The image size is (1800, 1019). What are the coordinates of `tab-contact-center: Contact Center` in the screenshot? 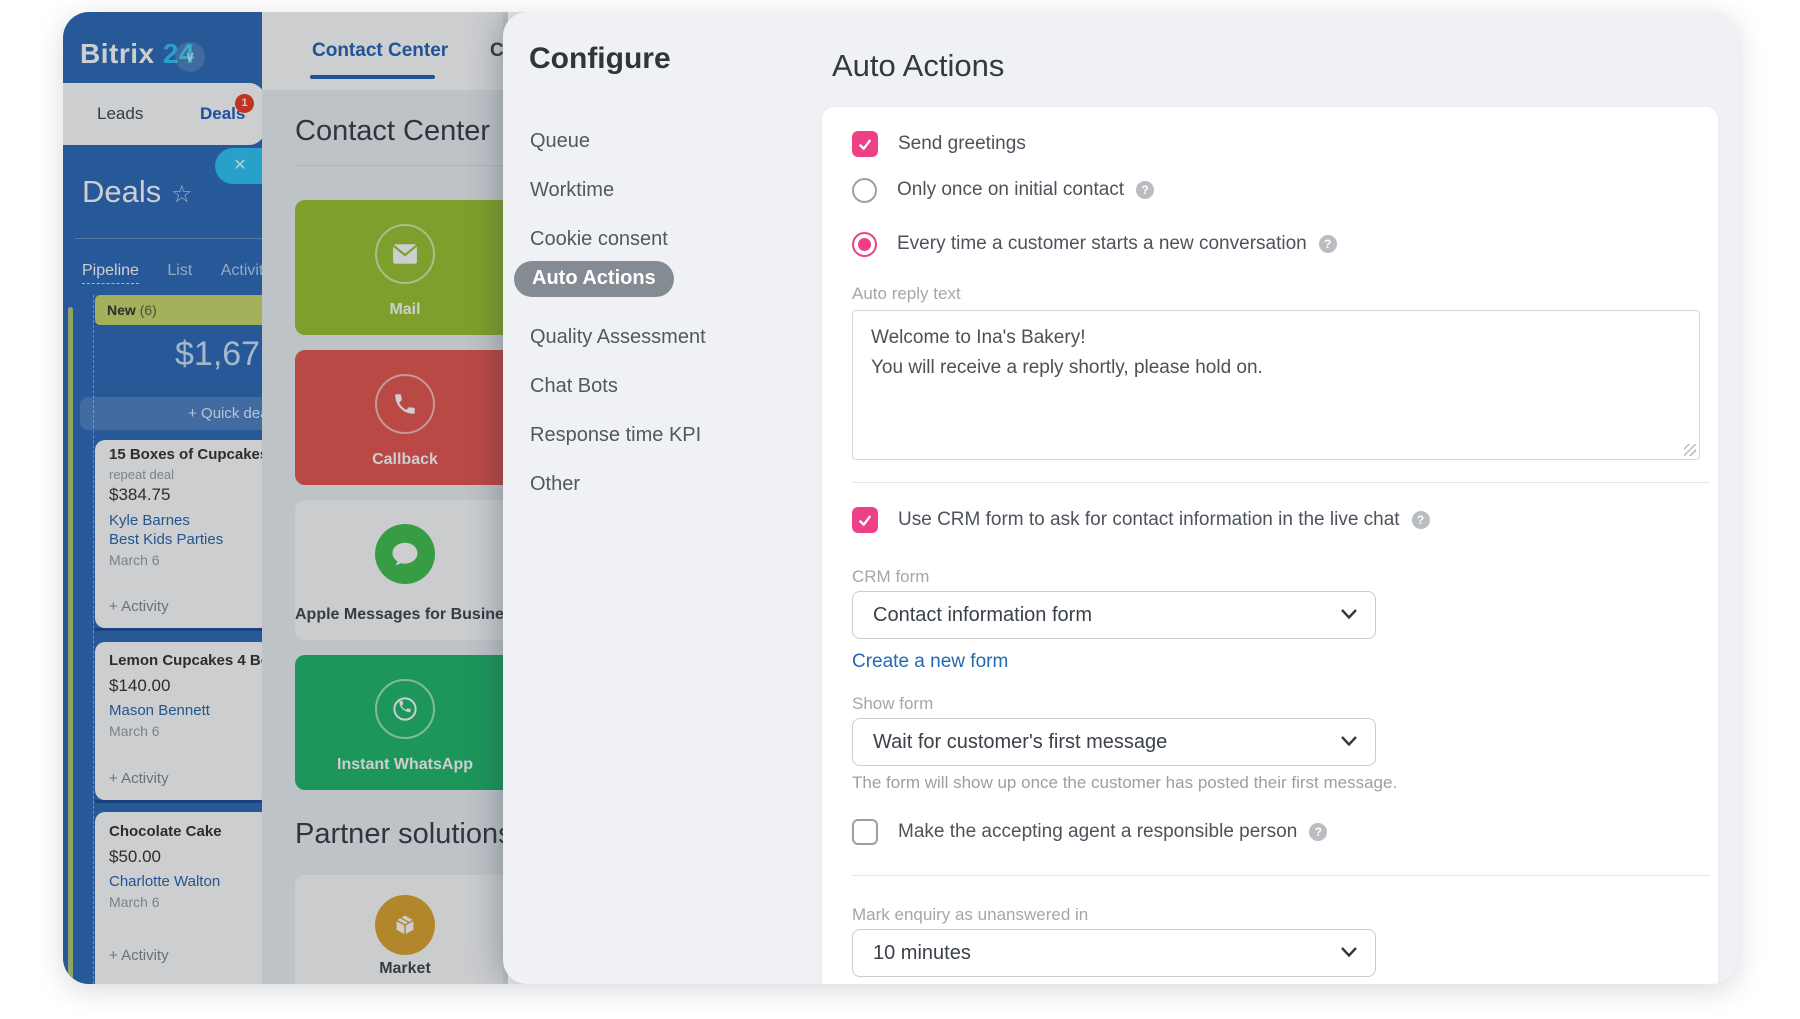 It's located at (380, 50).